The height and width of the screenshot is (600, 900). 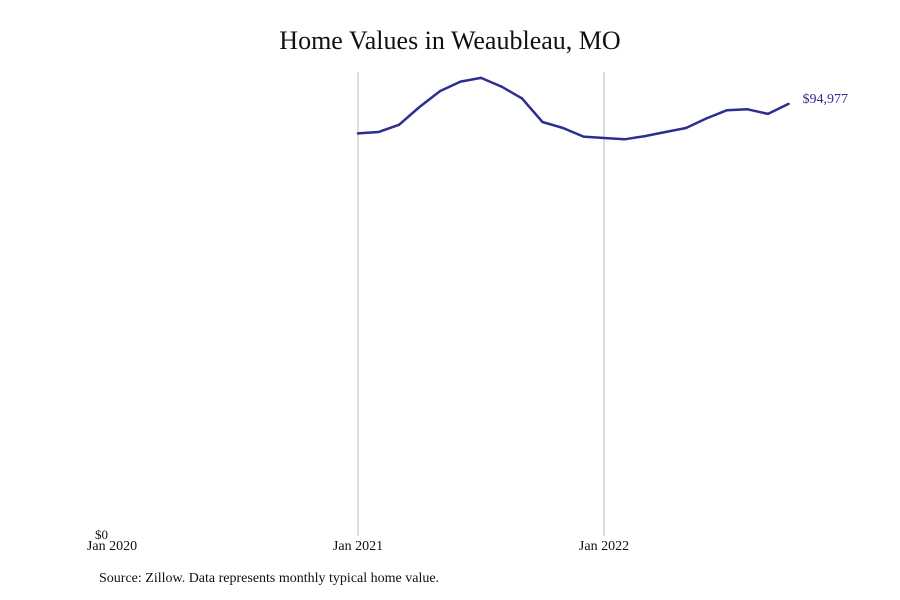 I want to click on series-line, so click(x=573, y=108).